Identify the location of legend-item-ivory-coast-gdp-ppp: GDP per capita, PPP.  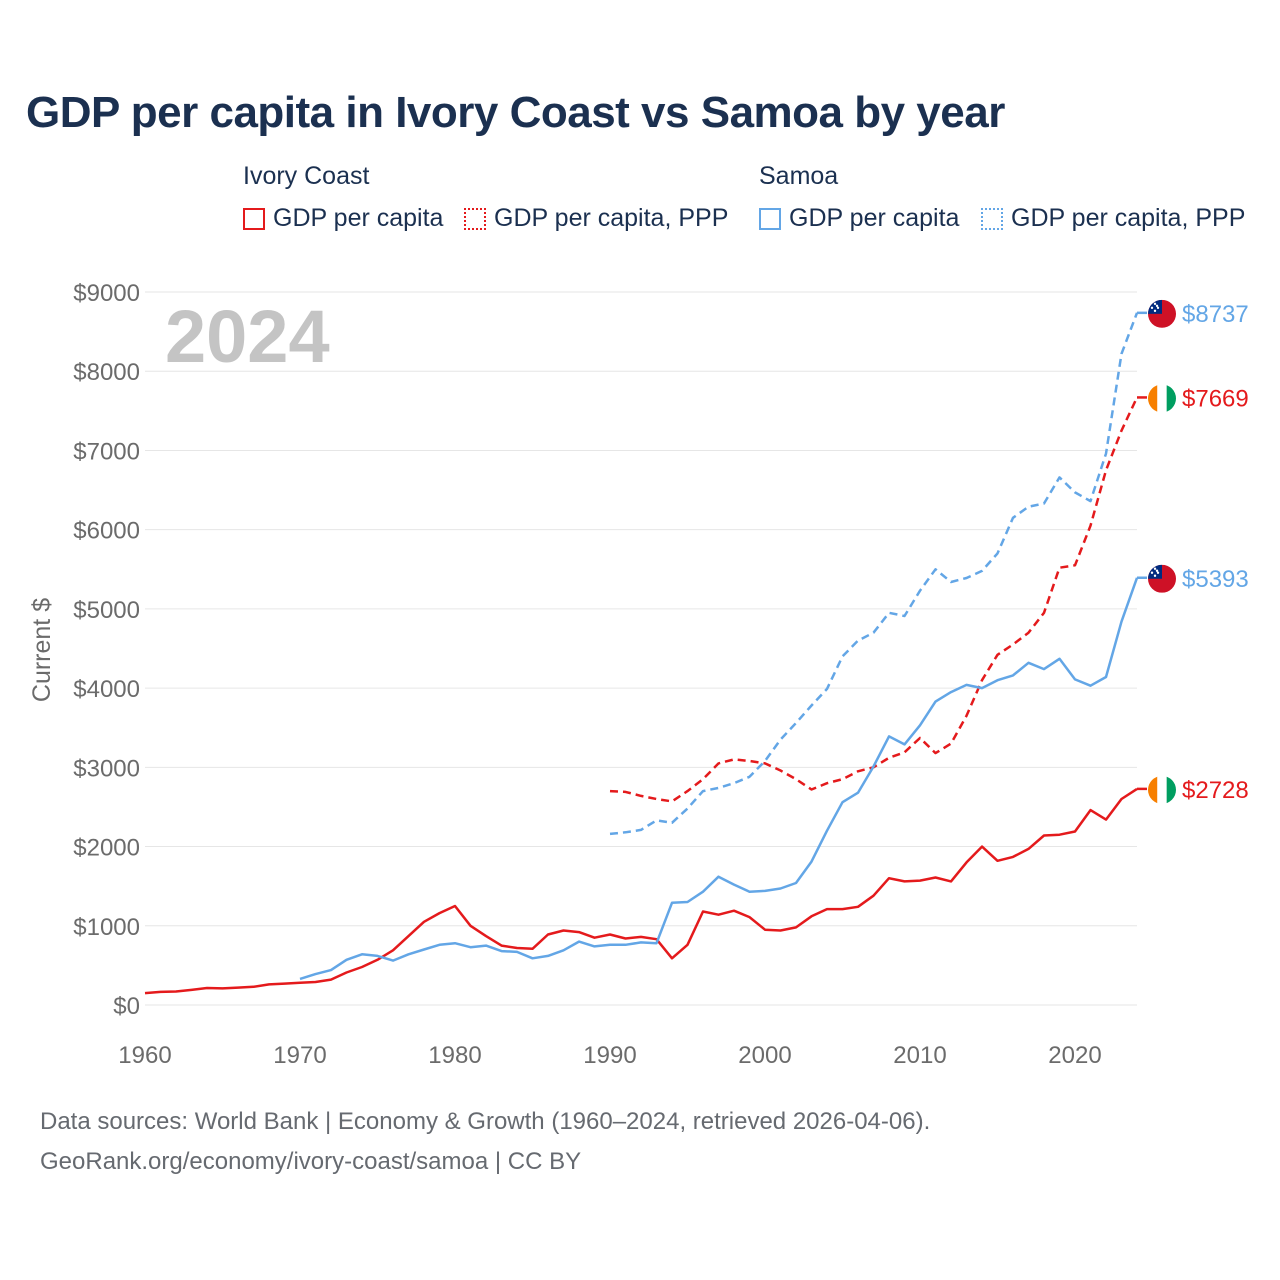
(596, 218).